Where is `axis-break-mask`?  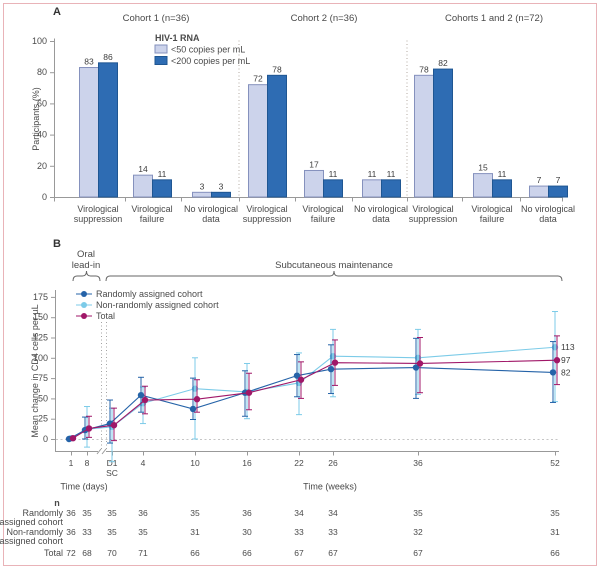 axis-break-mask is located at coordinates (102, 452).